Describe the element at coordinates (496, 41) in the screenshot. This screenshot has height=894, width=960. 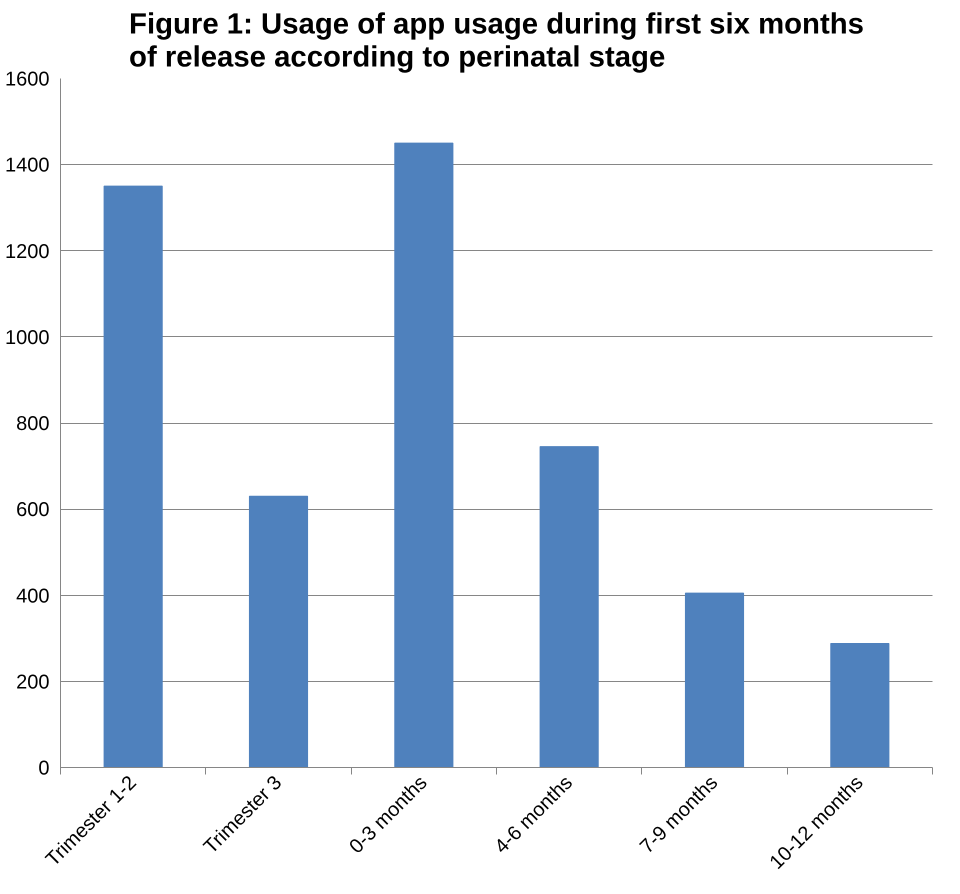
I see `chart-title: Figure 1: Usage of app usage during first six months of release according to perinatal stage` at that location.